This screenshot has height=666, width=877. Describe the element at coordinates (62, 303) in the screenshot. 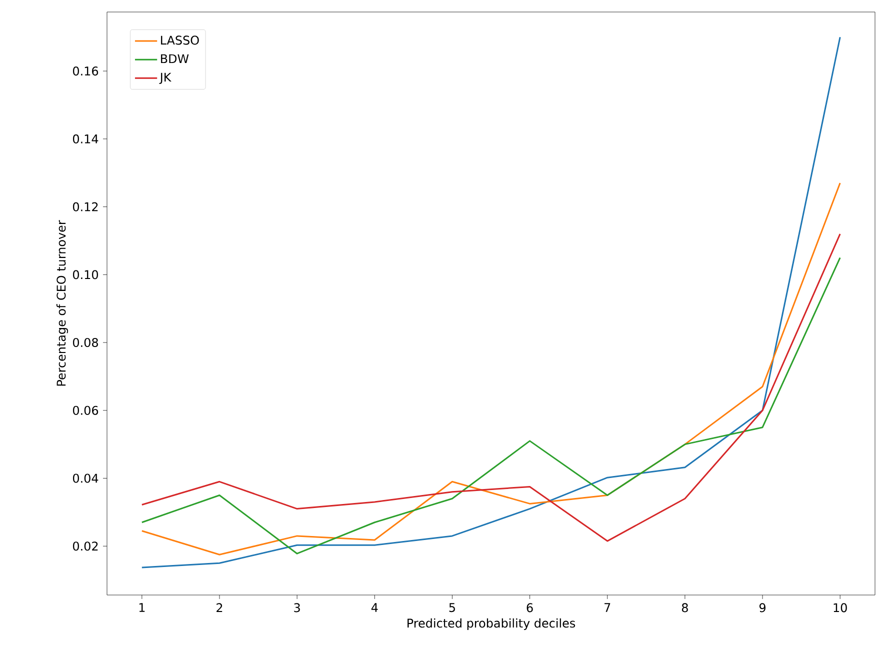

I see `y-axis-title: Percentage of CEO turnover` at that location.